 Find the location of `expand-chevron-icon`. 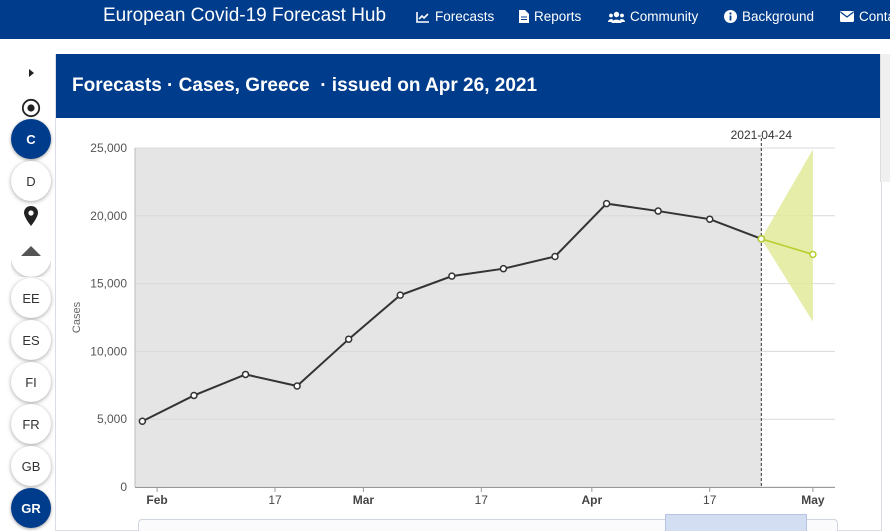

expand-chevron-icon is located at coordinates (31, 73).